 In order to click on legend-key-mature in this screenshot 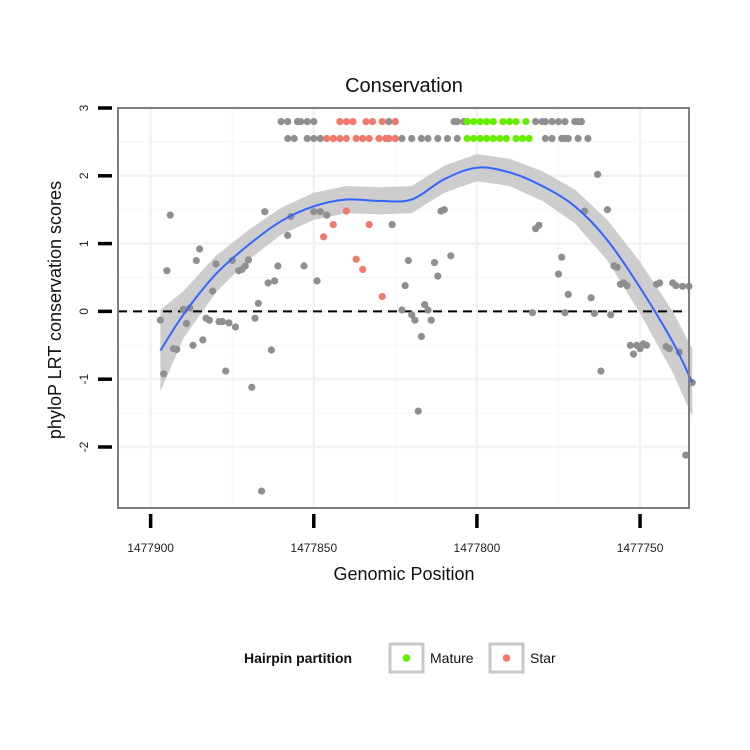, I will do `click(406, 658)`.